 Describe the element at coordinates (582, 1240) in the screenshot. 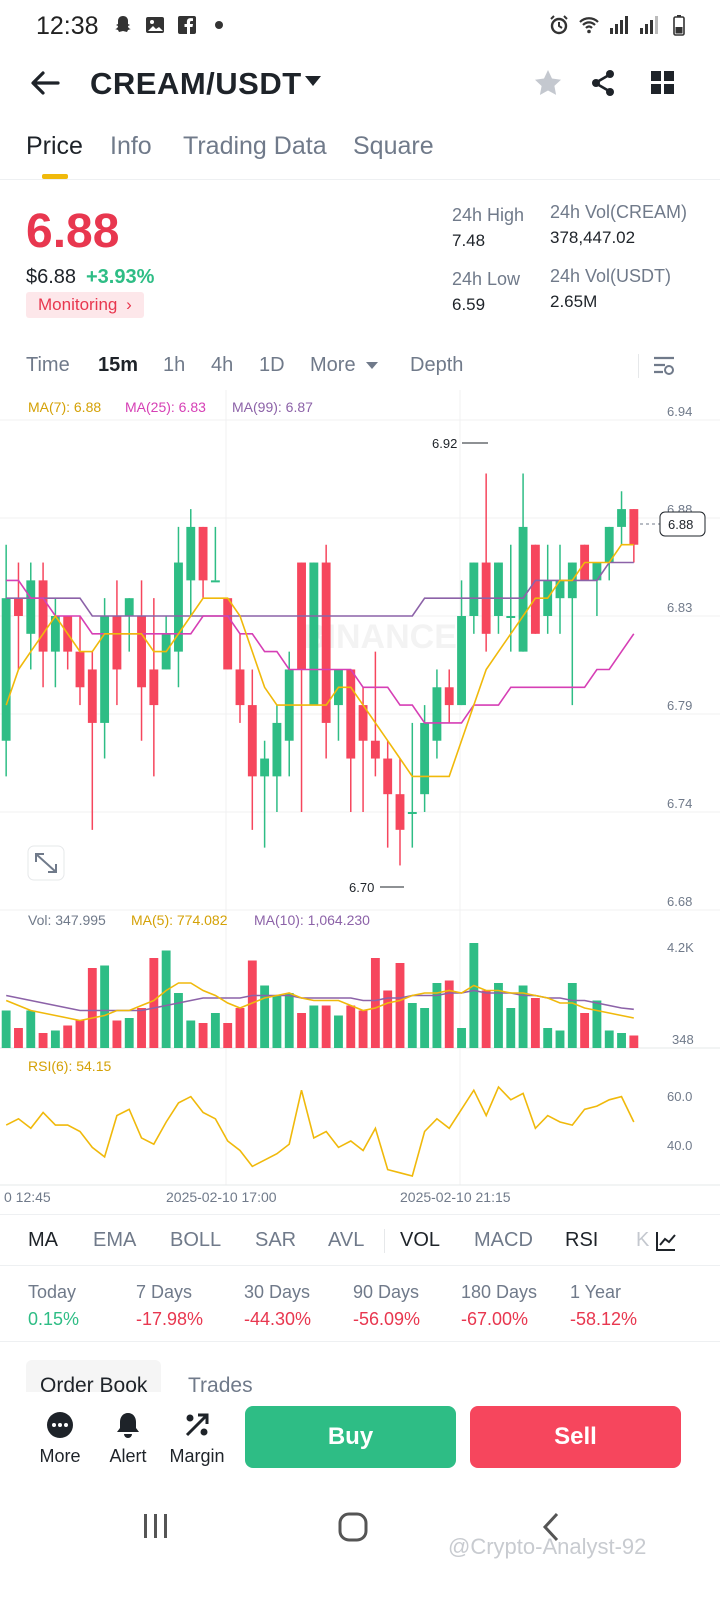

I see `indicator-rsi: RSI` at that location.